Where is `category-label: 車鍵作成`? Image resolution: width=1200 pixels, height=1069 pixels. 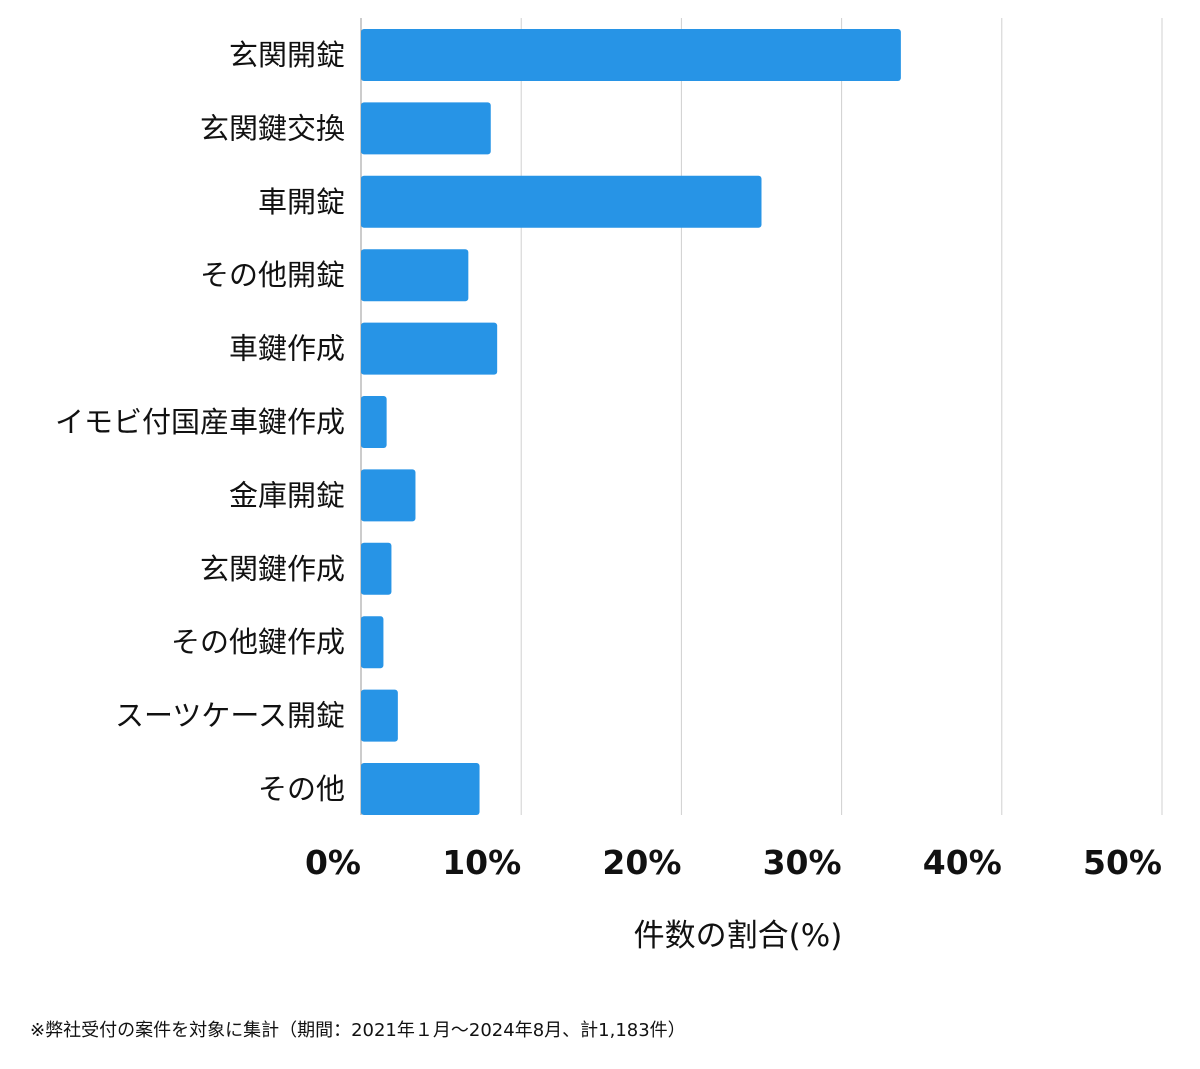 category-label: 車鍵作成 is located at coordinates (287, 349).